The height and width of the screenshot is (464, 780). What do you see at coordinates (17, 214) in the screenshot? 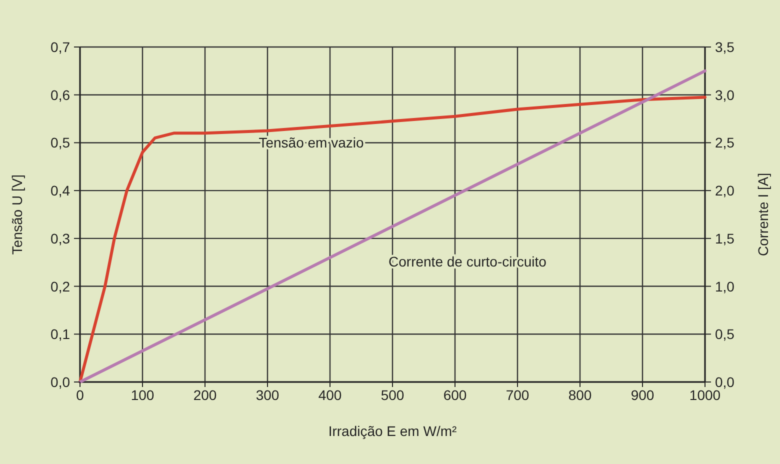
I see `y-axis-title: Tensão U [V]` at bounding box center [17, 214].